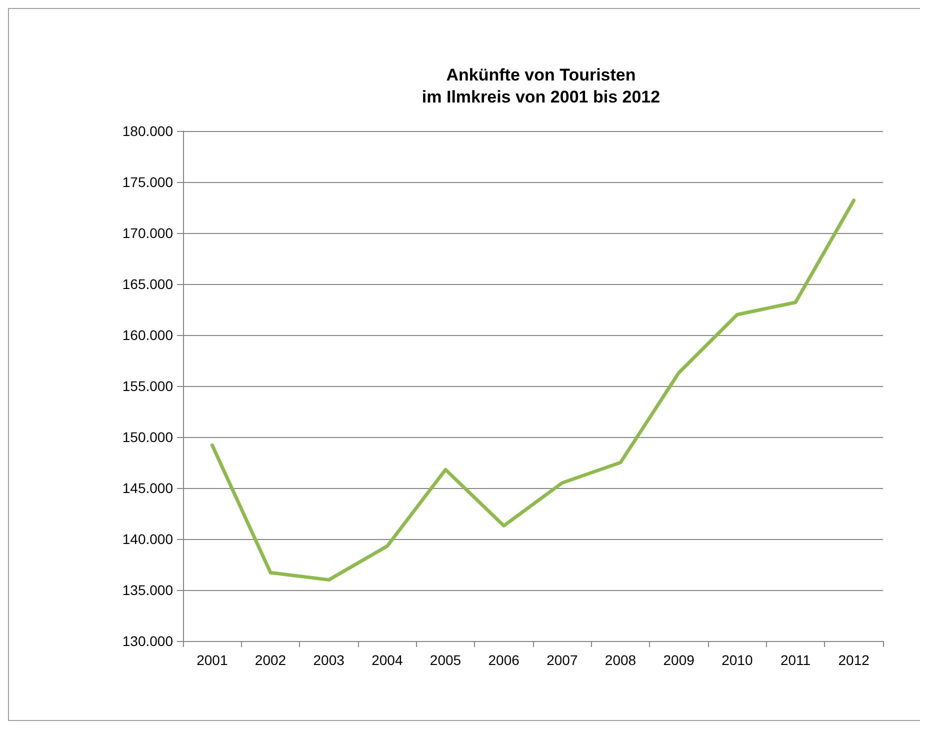 This screenshot has height=729, width=928. I want to click on y-tick-label: 180.000, so click(148, 131).